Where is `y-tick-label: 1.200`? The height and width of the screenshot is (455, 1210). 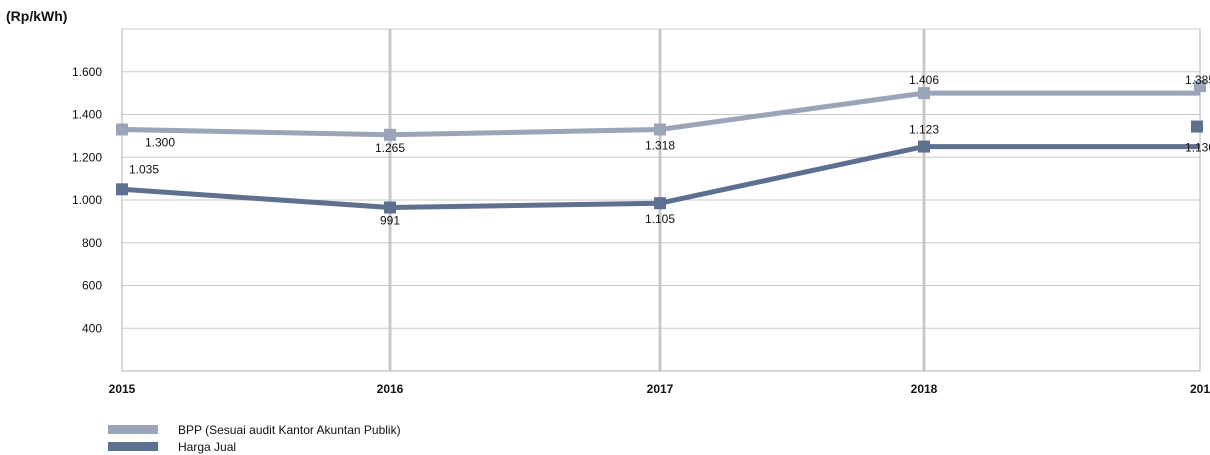
y-tick-label: 1.200 is located at coordinates (87, 157).